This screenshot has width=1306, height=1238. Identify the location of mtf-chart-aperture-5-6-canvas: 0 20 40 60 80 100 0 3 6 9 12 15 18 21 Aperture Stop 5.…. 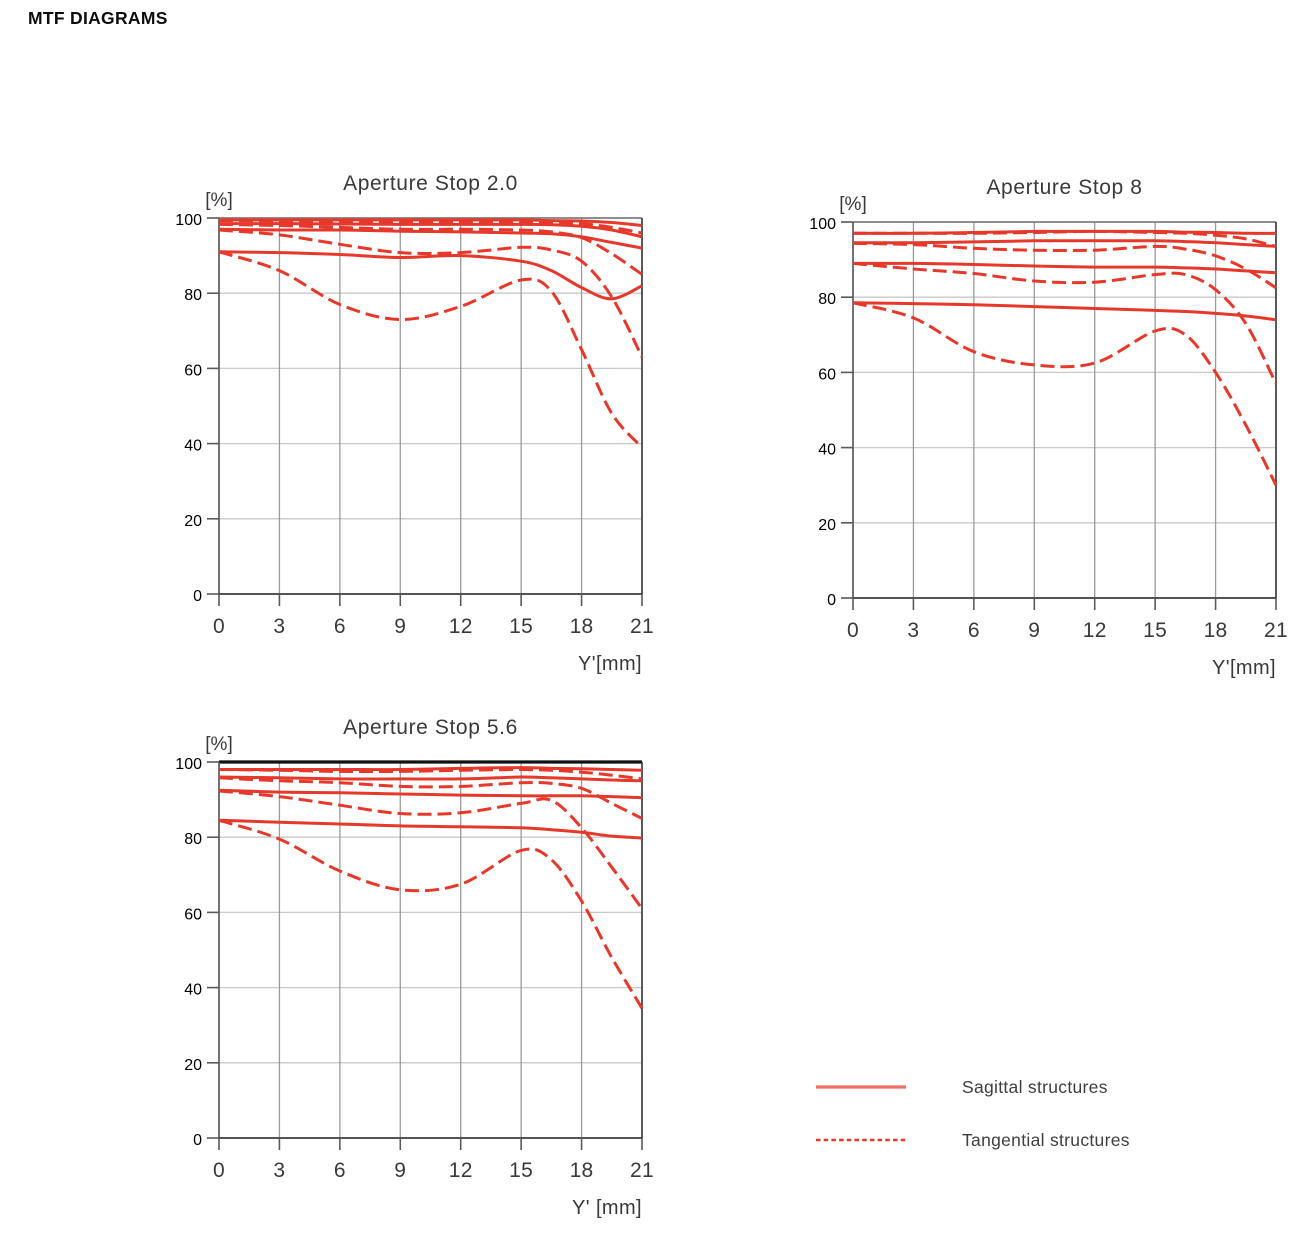
(414, 967).